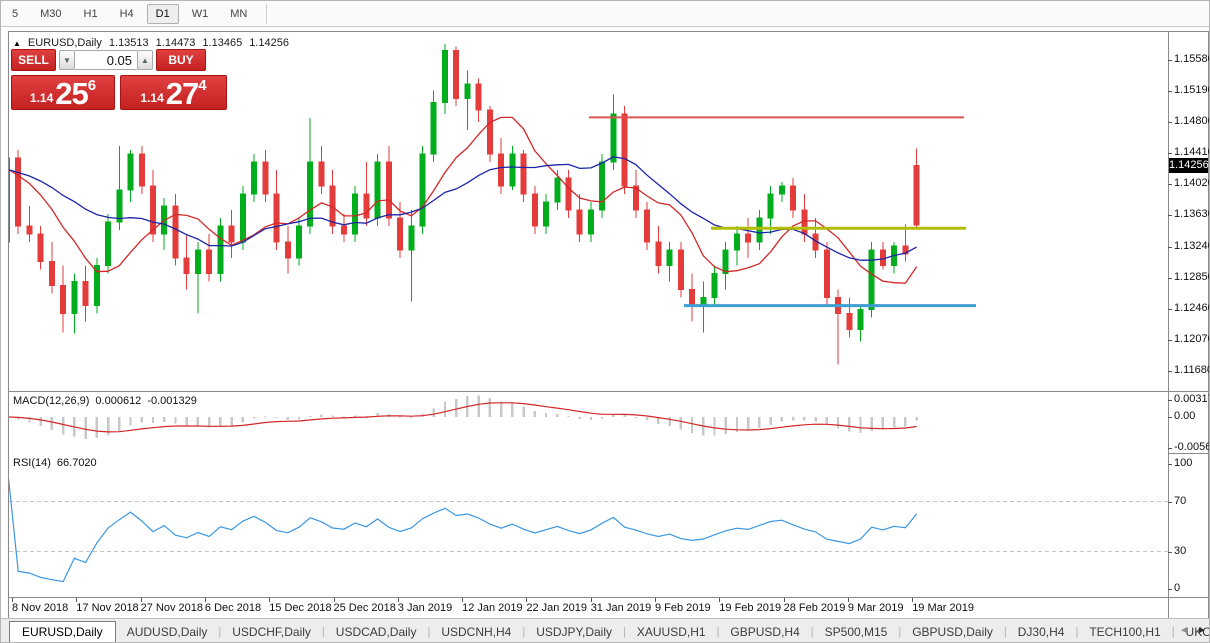  Describe the element at coordinates (608, 31) in the screenshot. I see `chart-frame-top` at that location.